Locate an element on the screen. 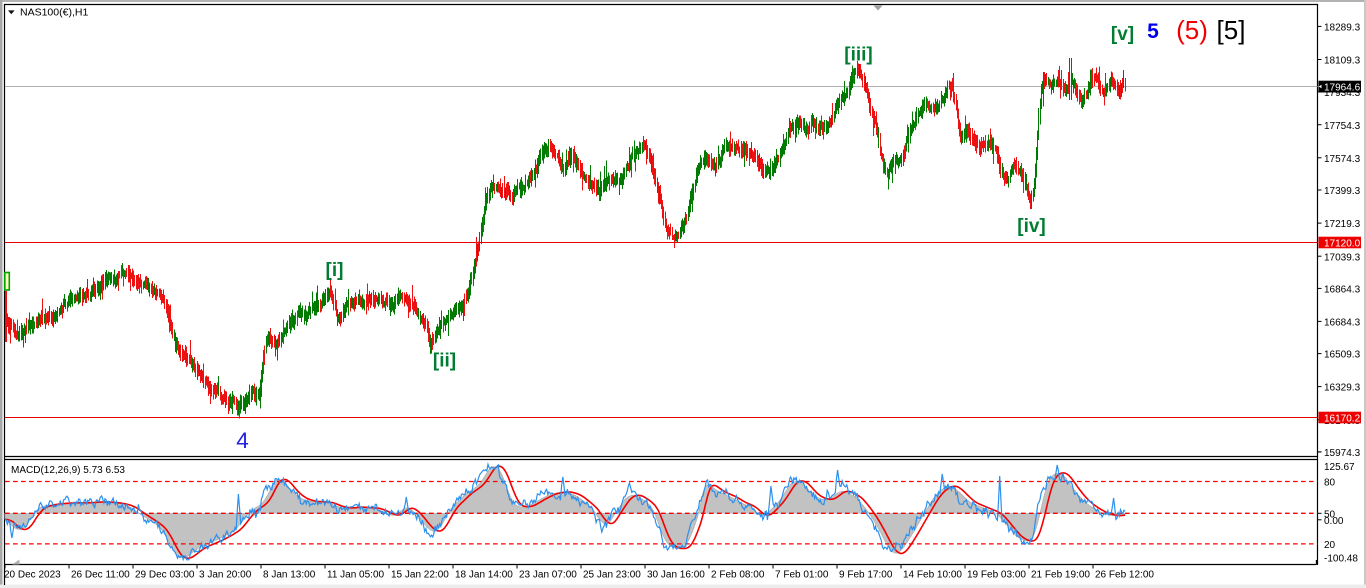  svg-text: 11 Jan 05:00 is located at coordinates (356, 575).